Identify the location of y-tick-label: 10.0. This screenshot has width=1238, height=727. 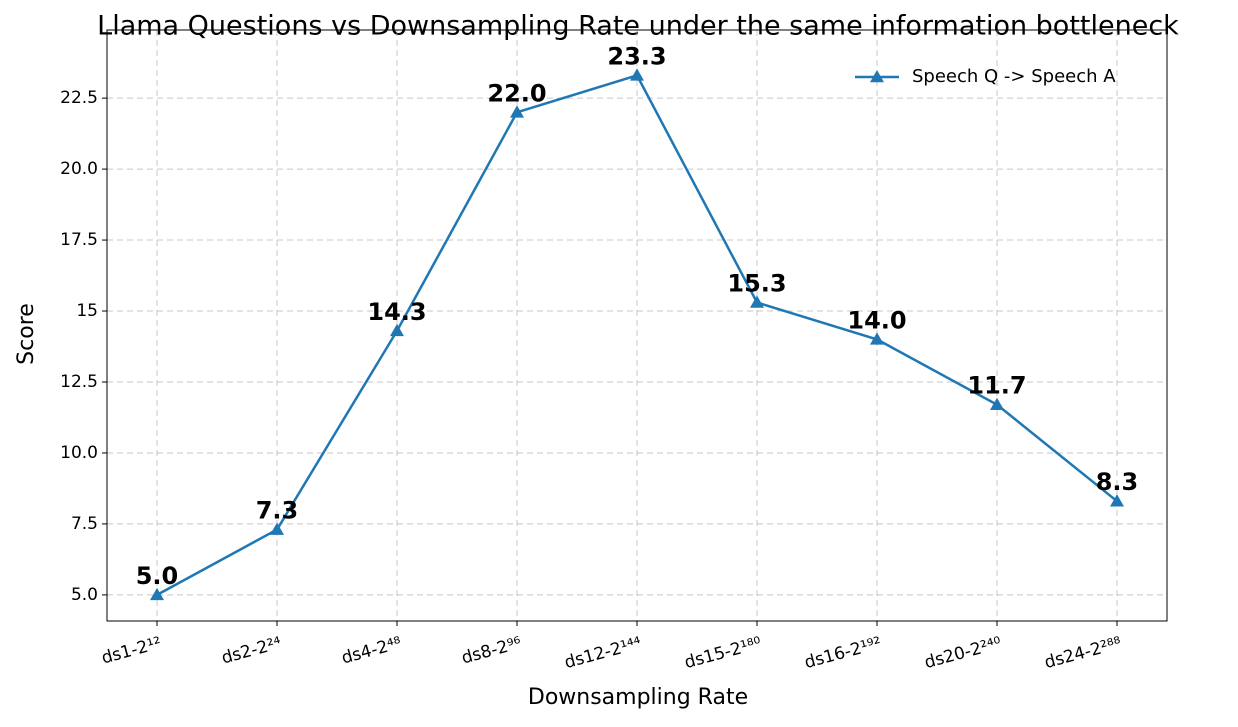
(79, 453).